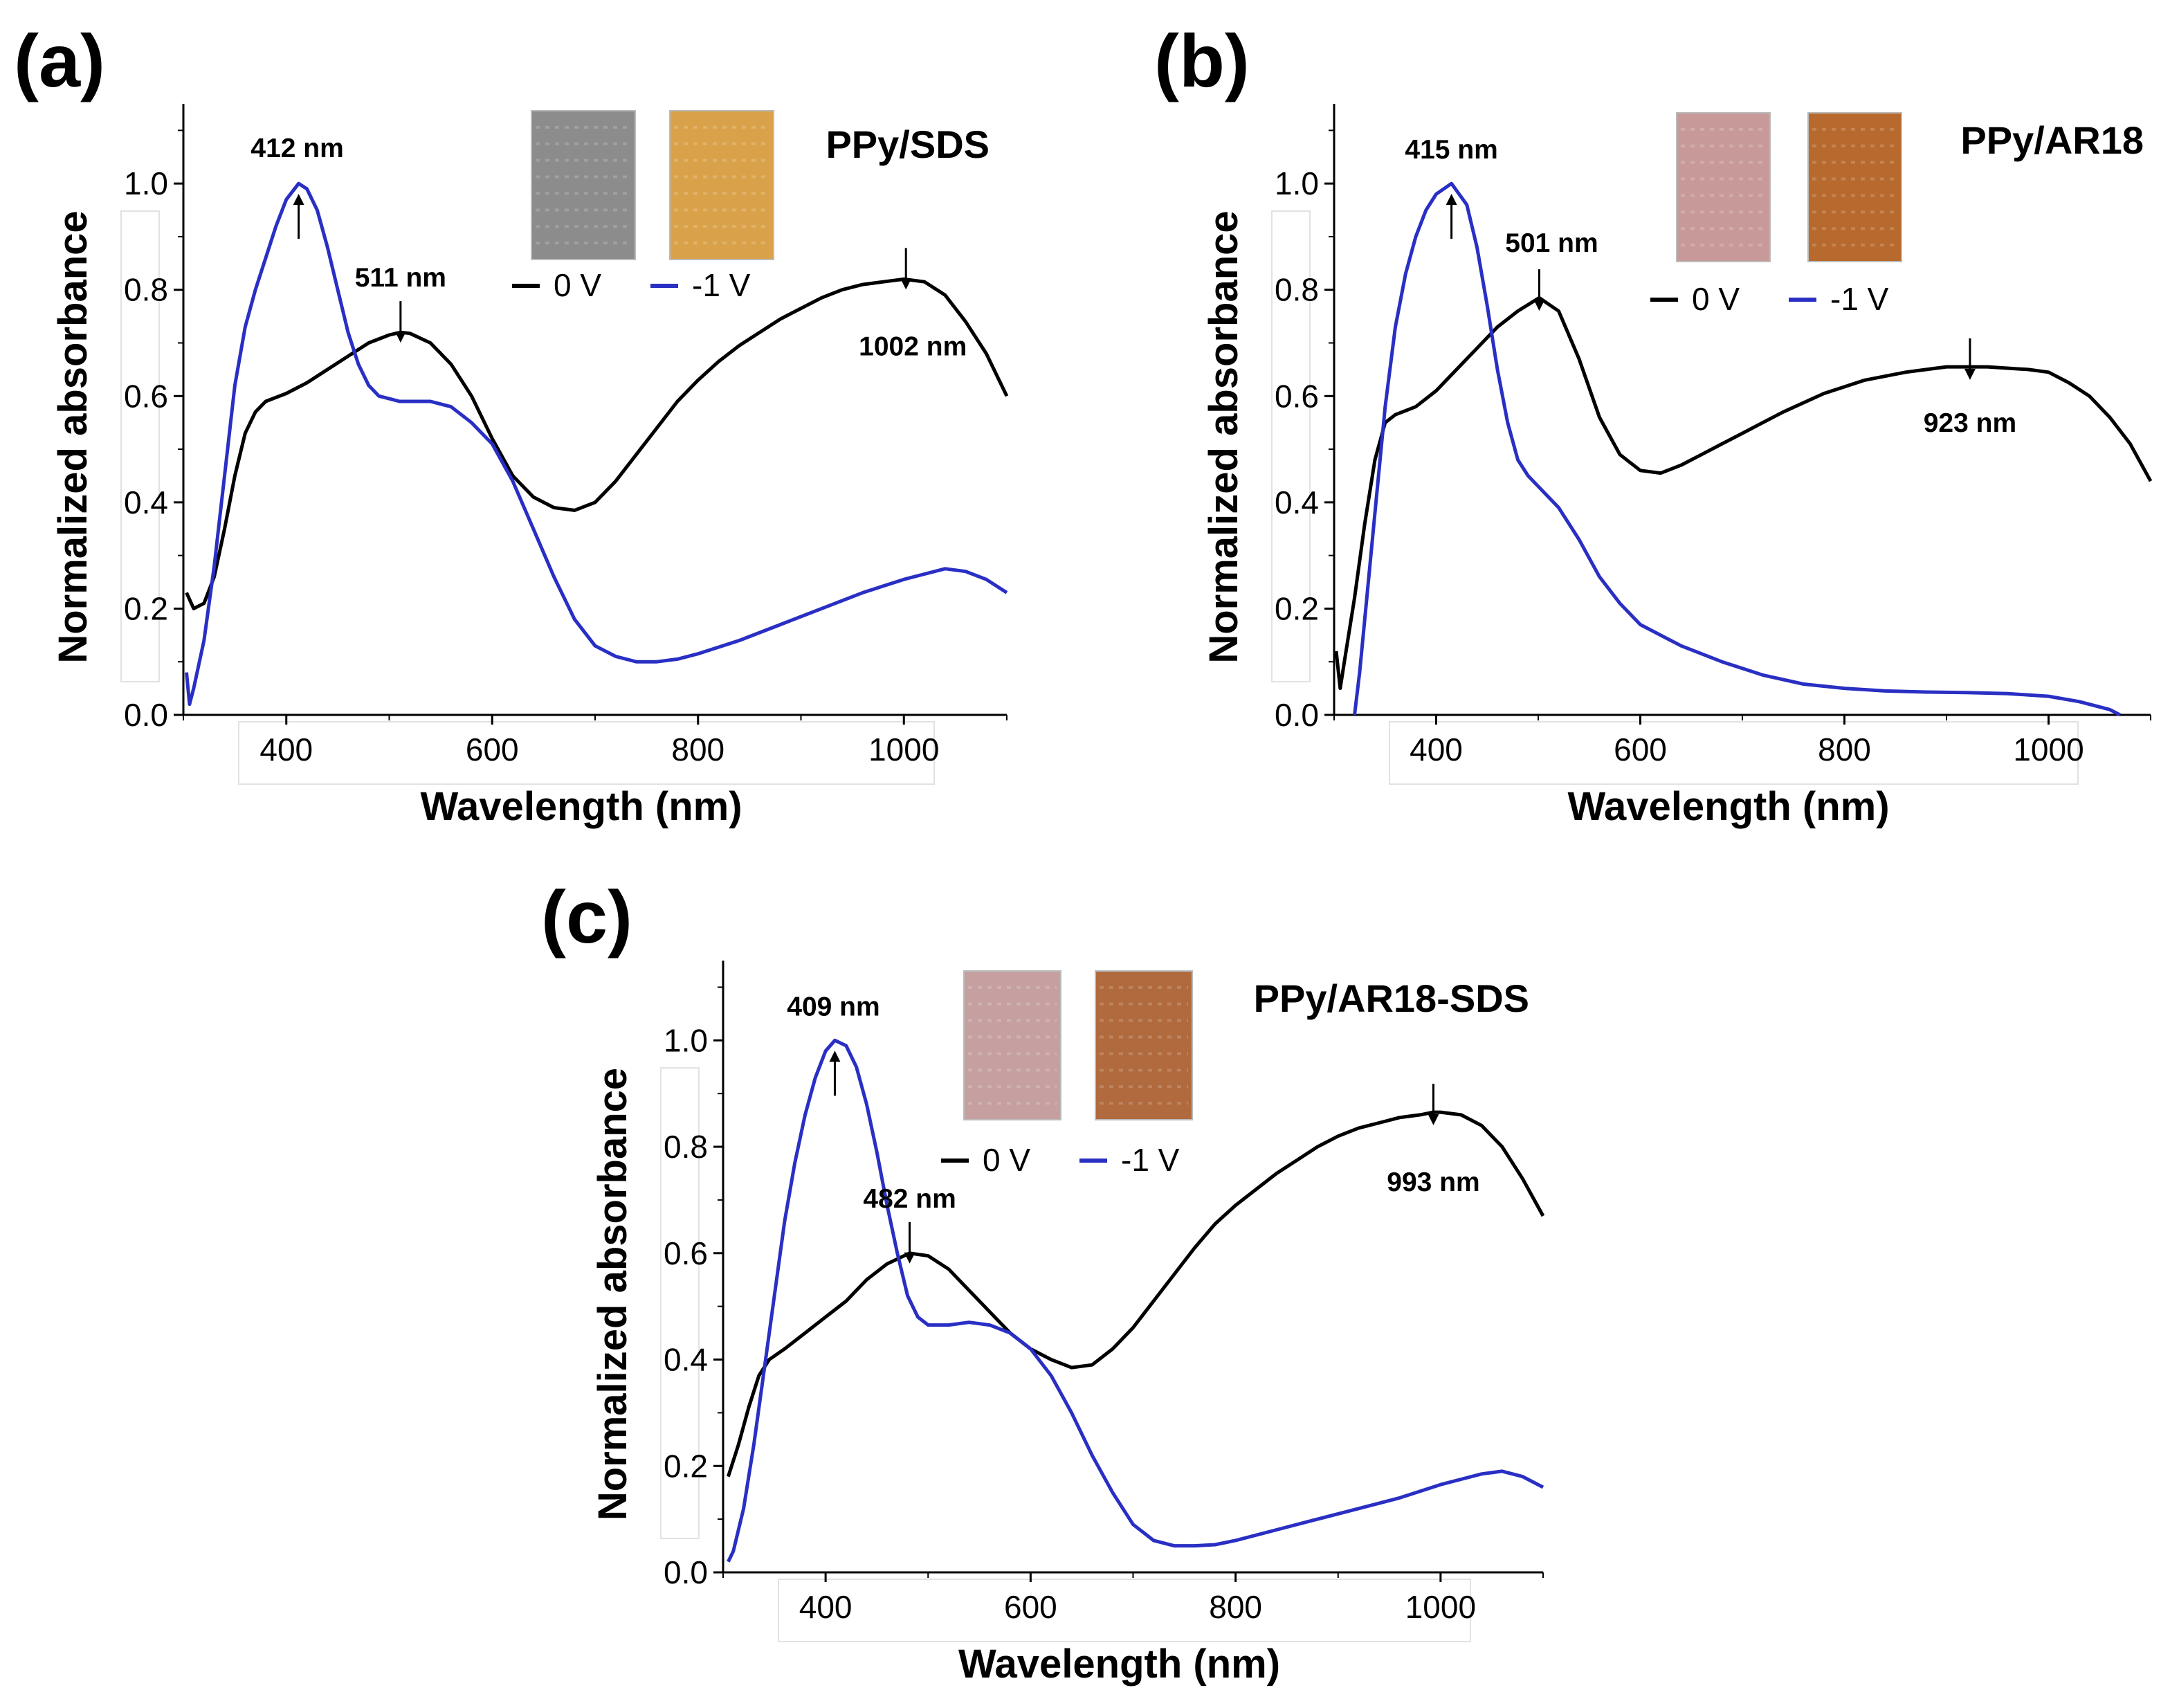 This screenshot has height=1708, width=2170. Describe the element at coordinates (1433, 1182) in the screenshot. I see `peak-annotation: 993 nm` at that location.